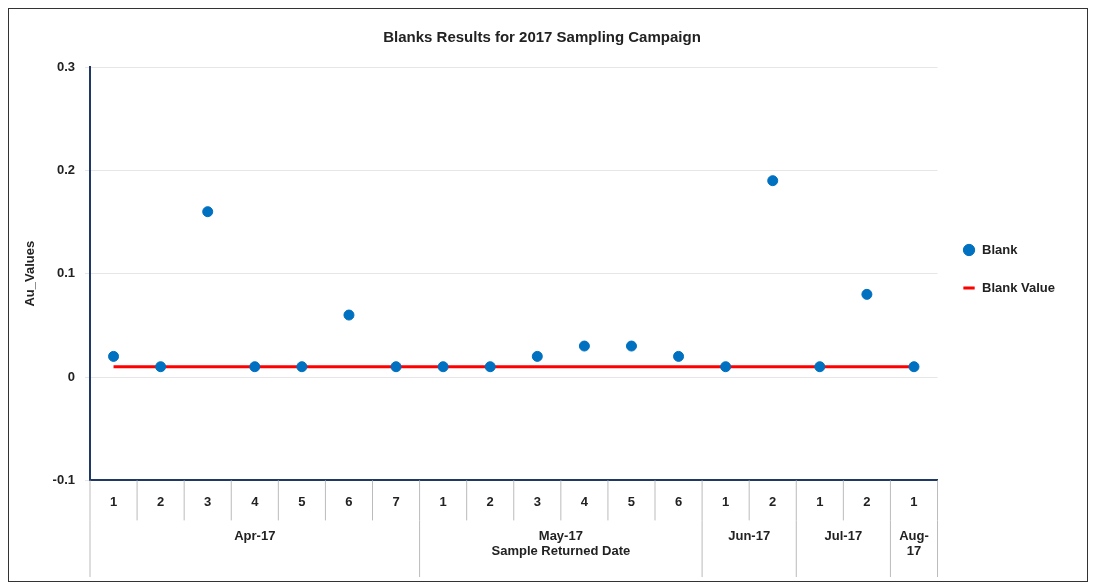  What do you see at coordinates (30, 273) in the screenshot?
I see `y-axis-title: Au_Values` at bounding box center [30, 273].